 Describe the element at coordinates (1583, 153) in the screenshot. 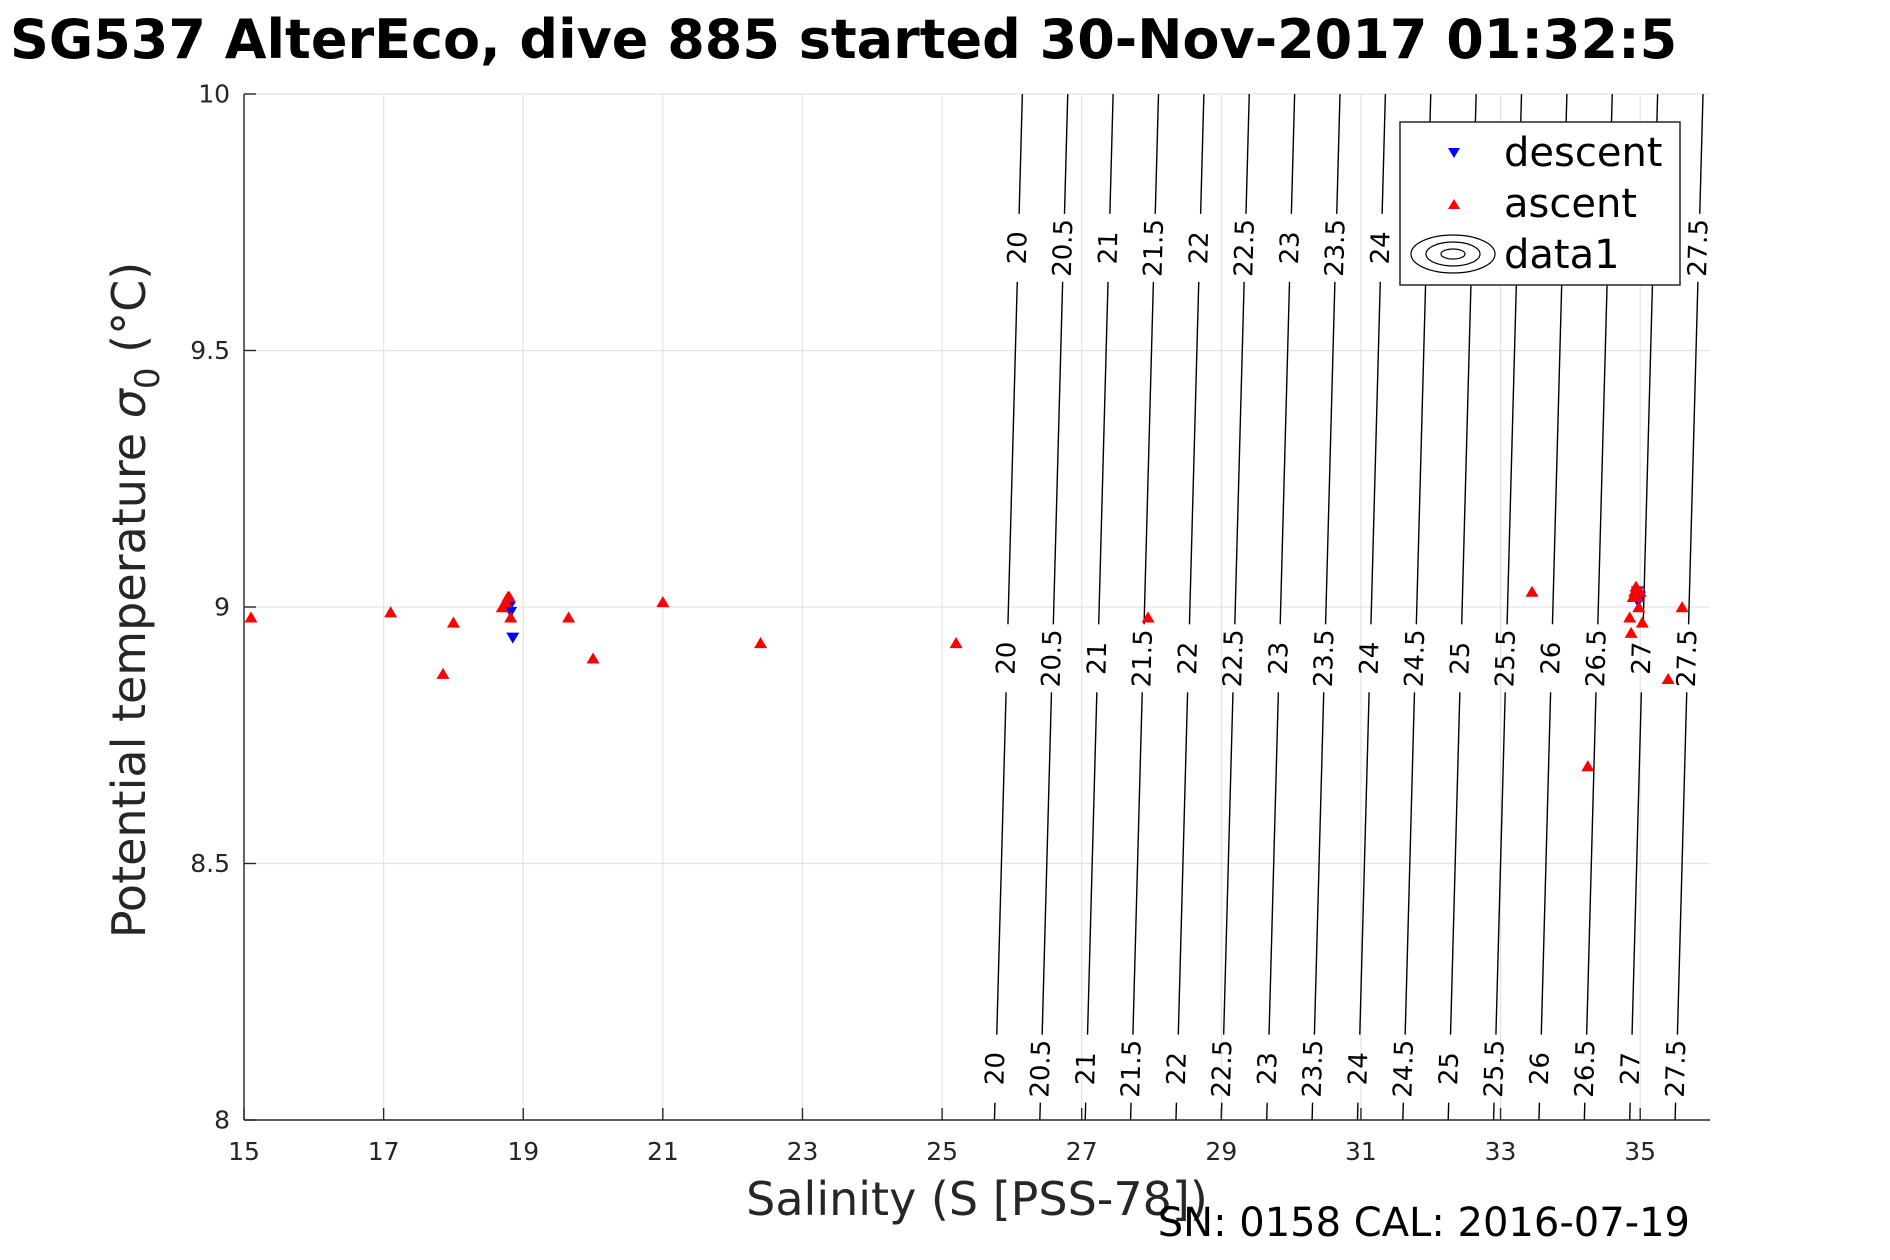

I see `legend-descent-label: descent` at that location.